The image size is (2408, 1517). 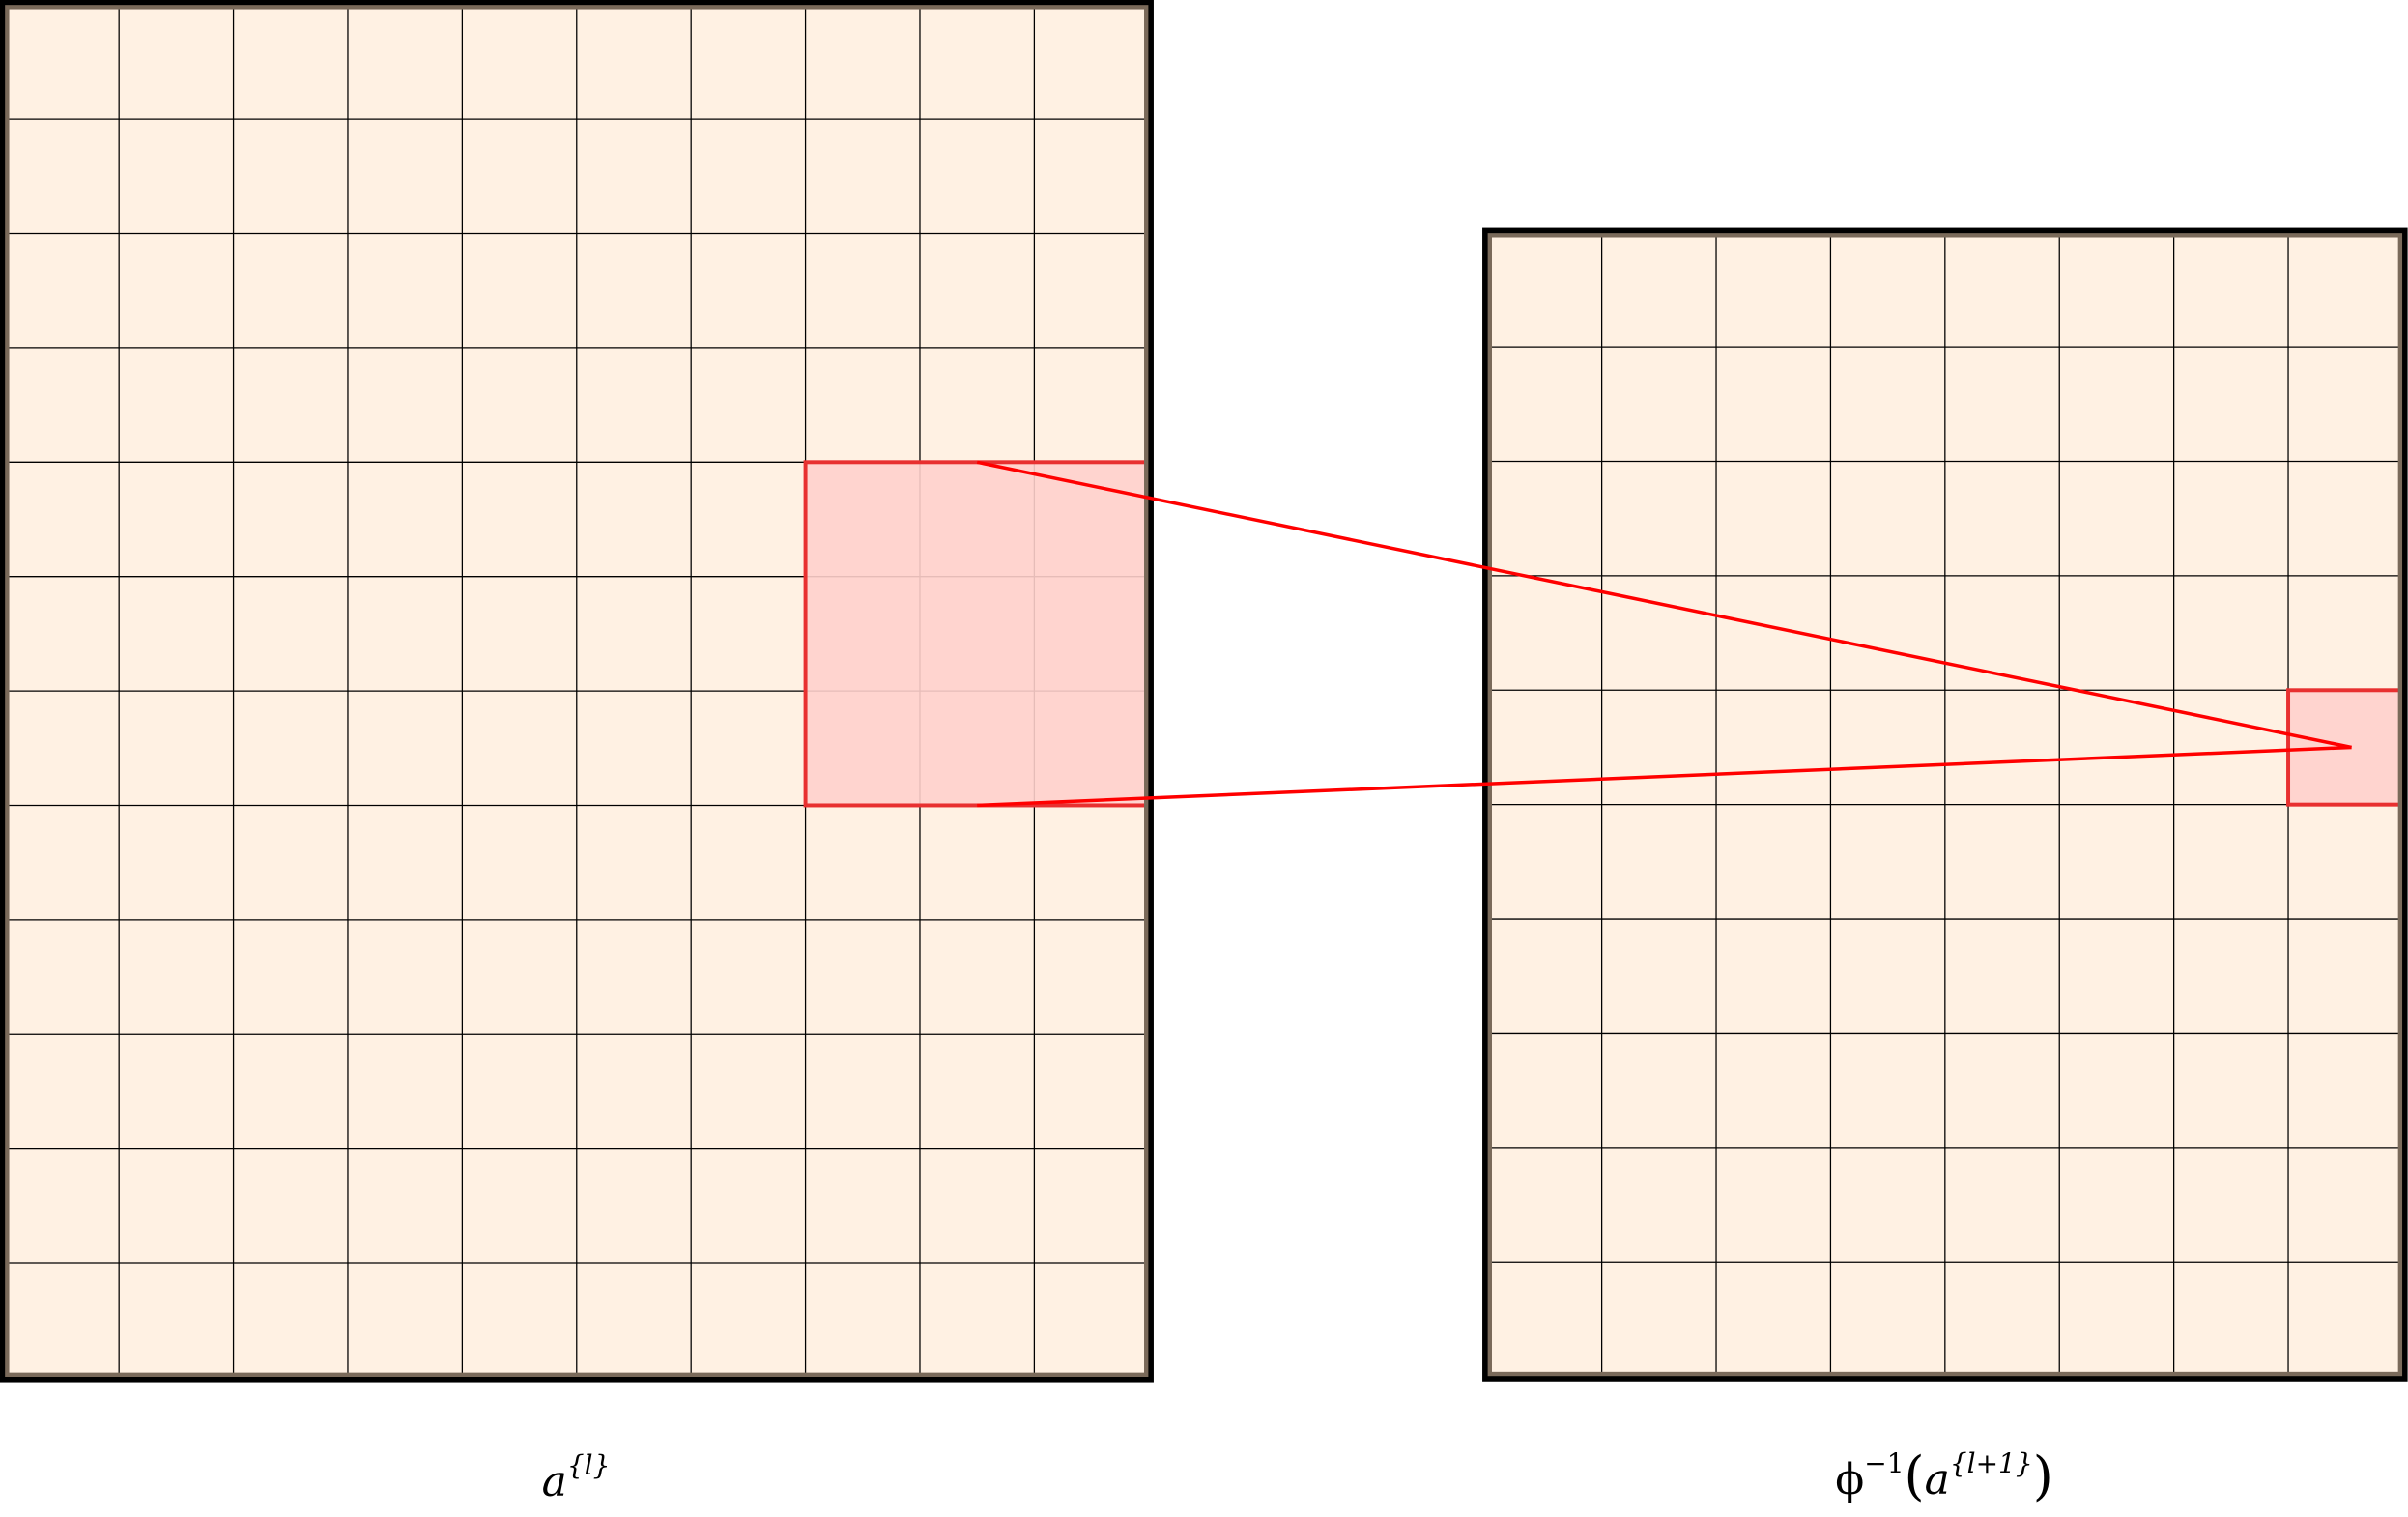 What do you see at coordinates (1664, 605) in the screenshot?
I see `connector-line-top` at bounding box center [1664, 605].